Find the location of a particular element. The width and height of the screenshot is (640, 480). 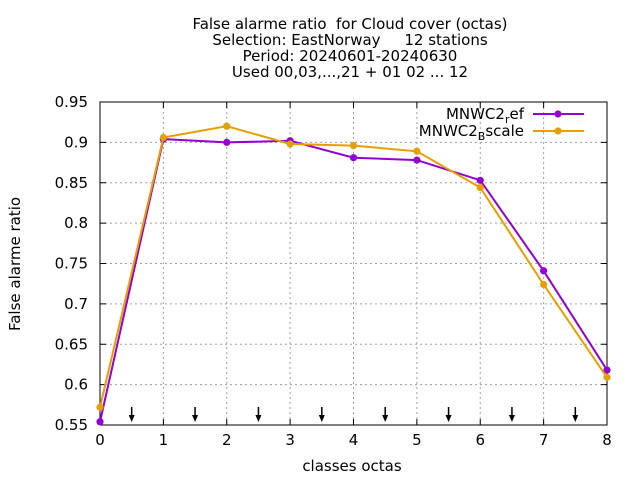

legend-samples is located at coordinates (558, 122).